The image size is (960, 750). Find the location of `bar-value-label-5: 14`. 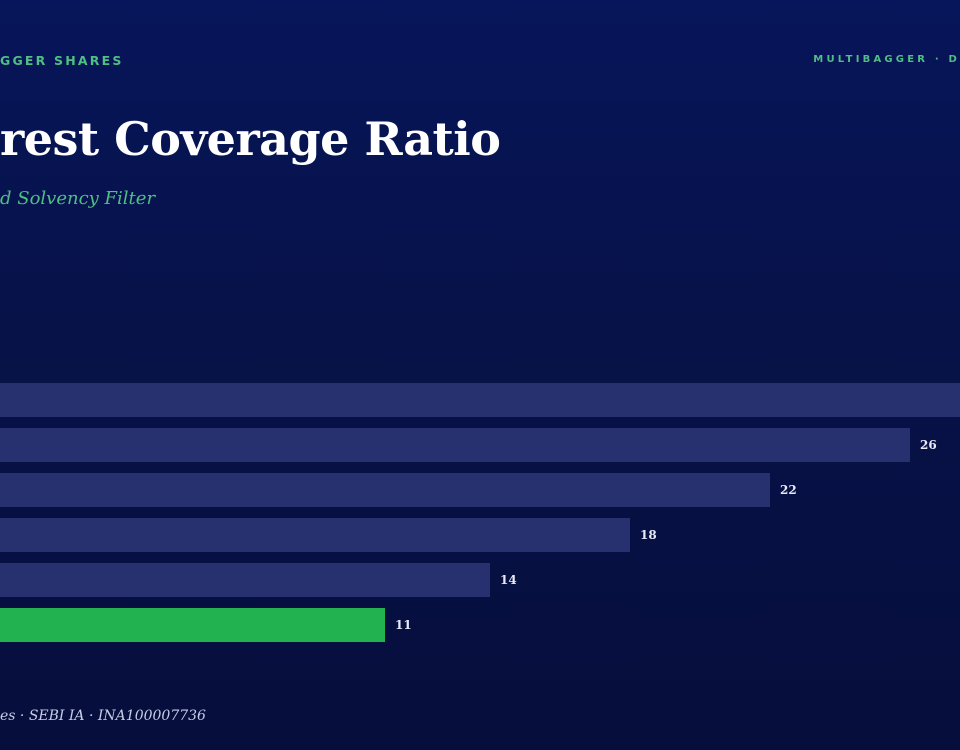

bar-value-label-5: 14 is located at coordinates (508, 580).